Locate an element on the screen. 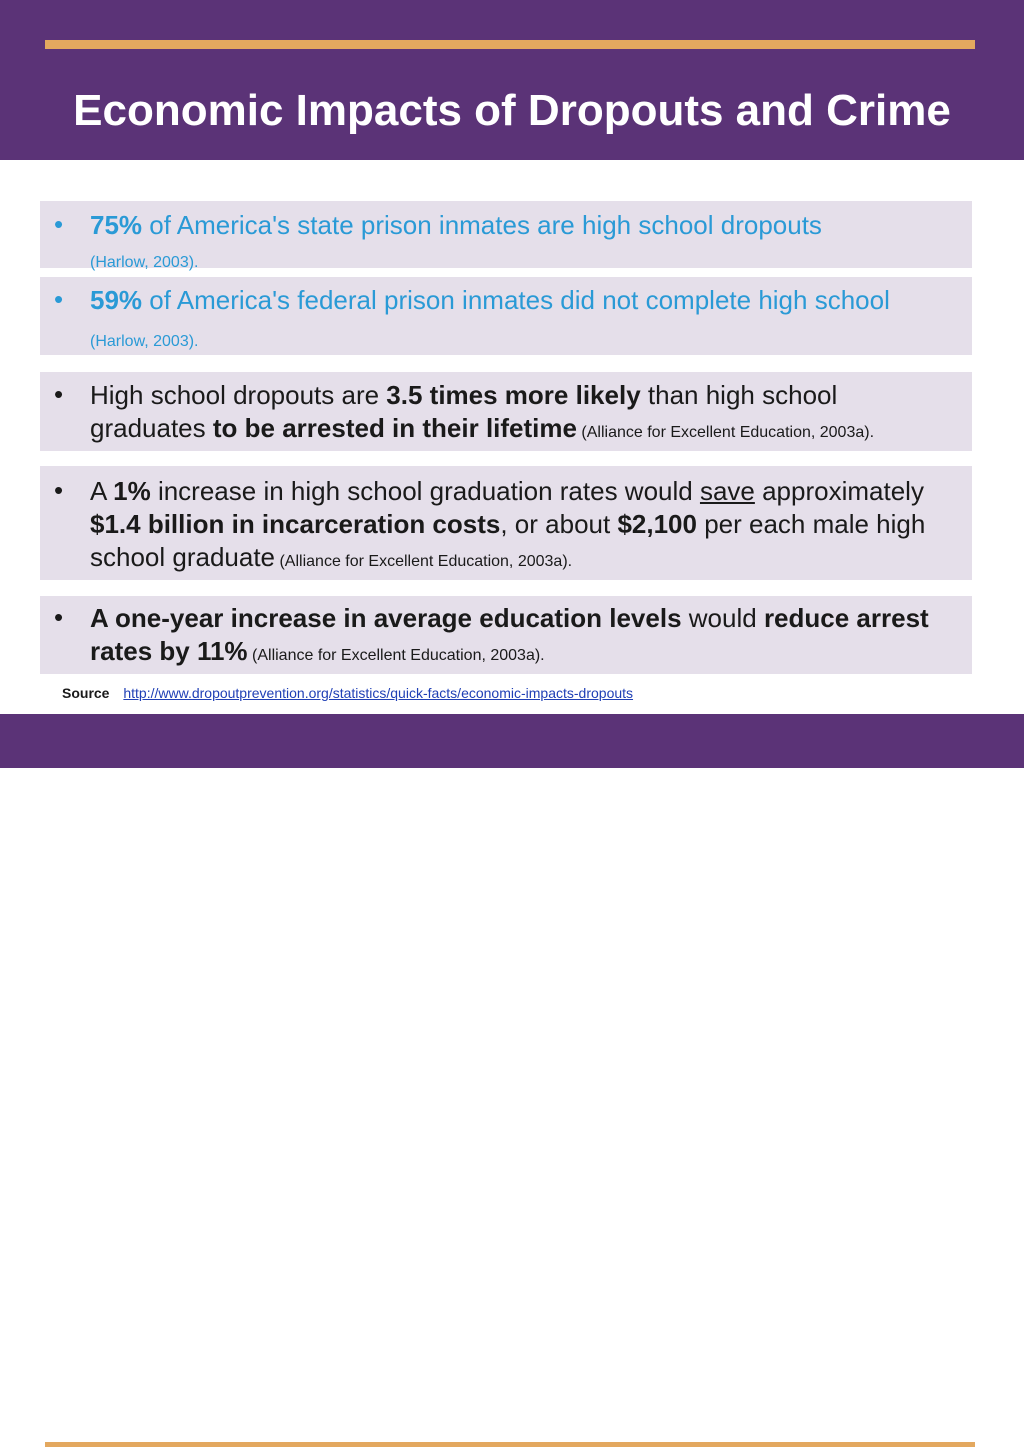 This screenshot has width=1024, height=1447. fact-underlined: save is located at coordinates (727, 491).